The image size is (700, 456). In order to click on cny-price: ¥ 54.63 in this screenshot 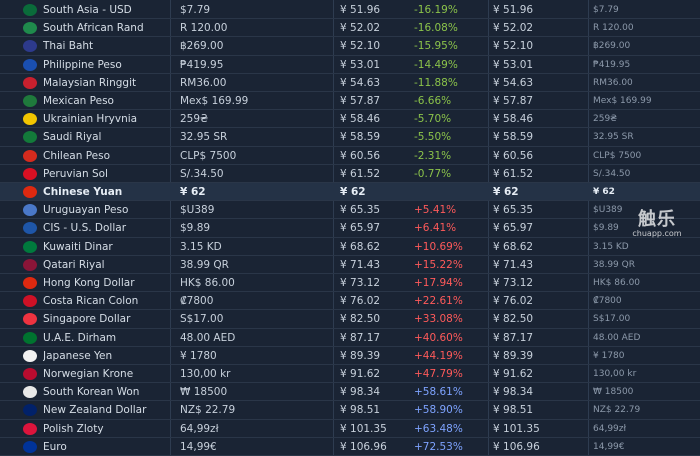, I will do `click(360, 82)`.